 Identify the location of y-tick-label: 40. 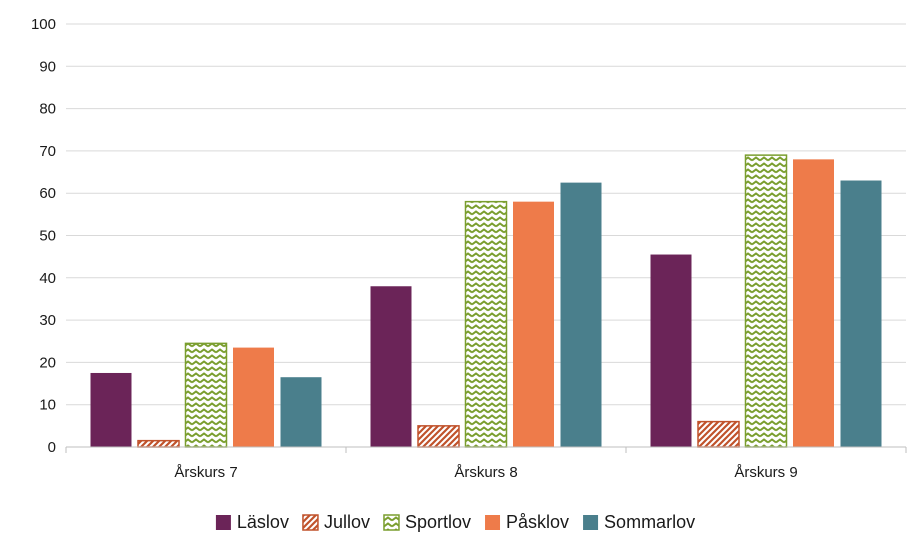
(47, 278).